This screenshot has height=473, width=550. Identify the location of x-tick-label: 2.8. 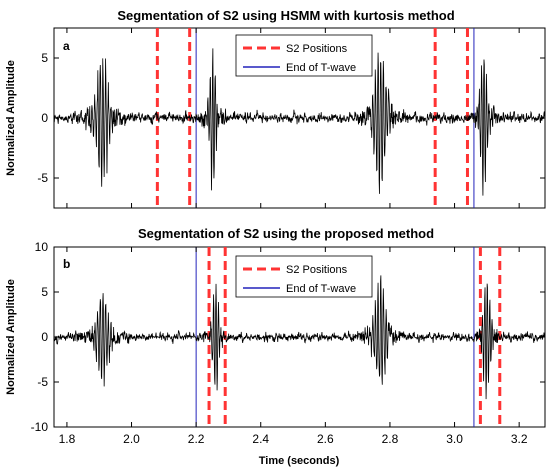
(390, 439).